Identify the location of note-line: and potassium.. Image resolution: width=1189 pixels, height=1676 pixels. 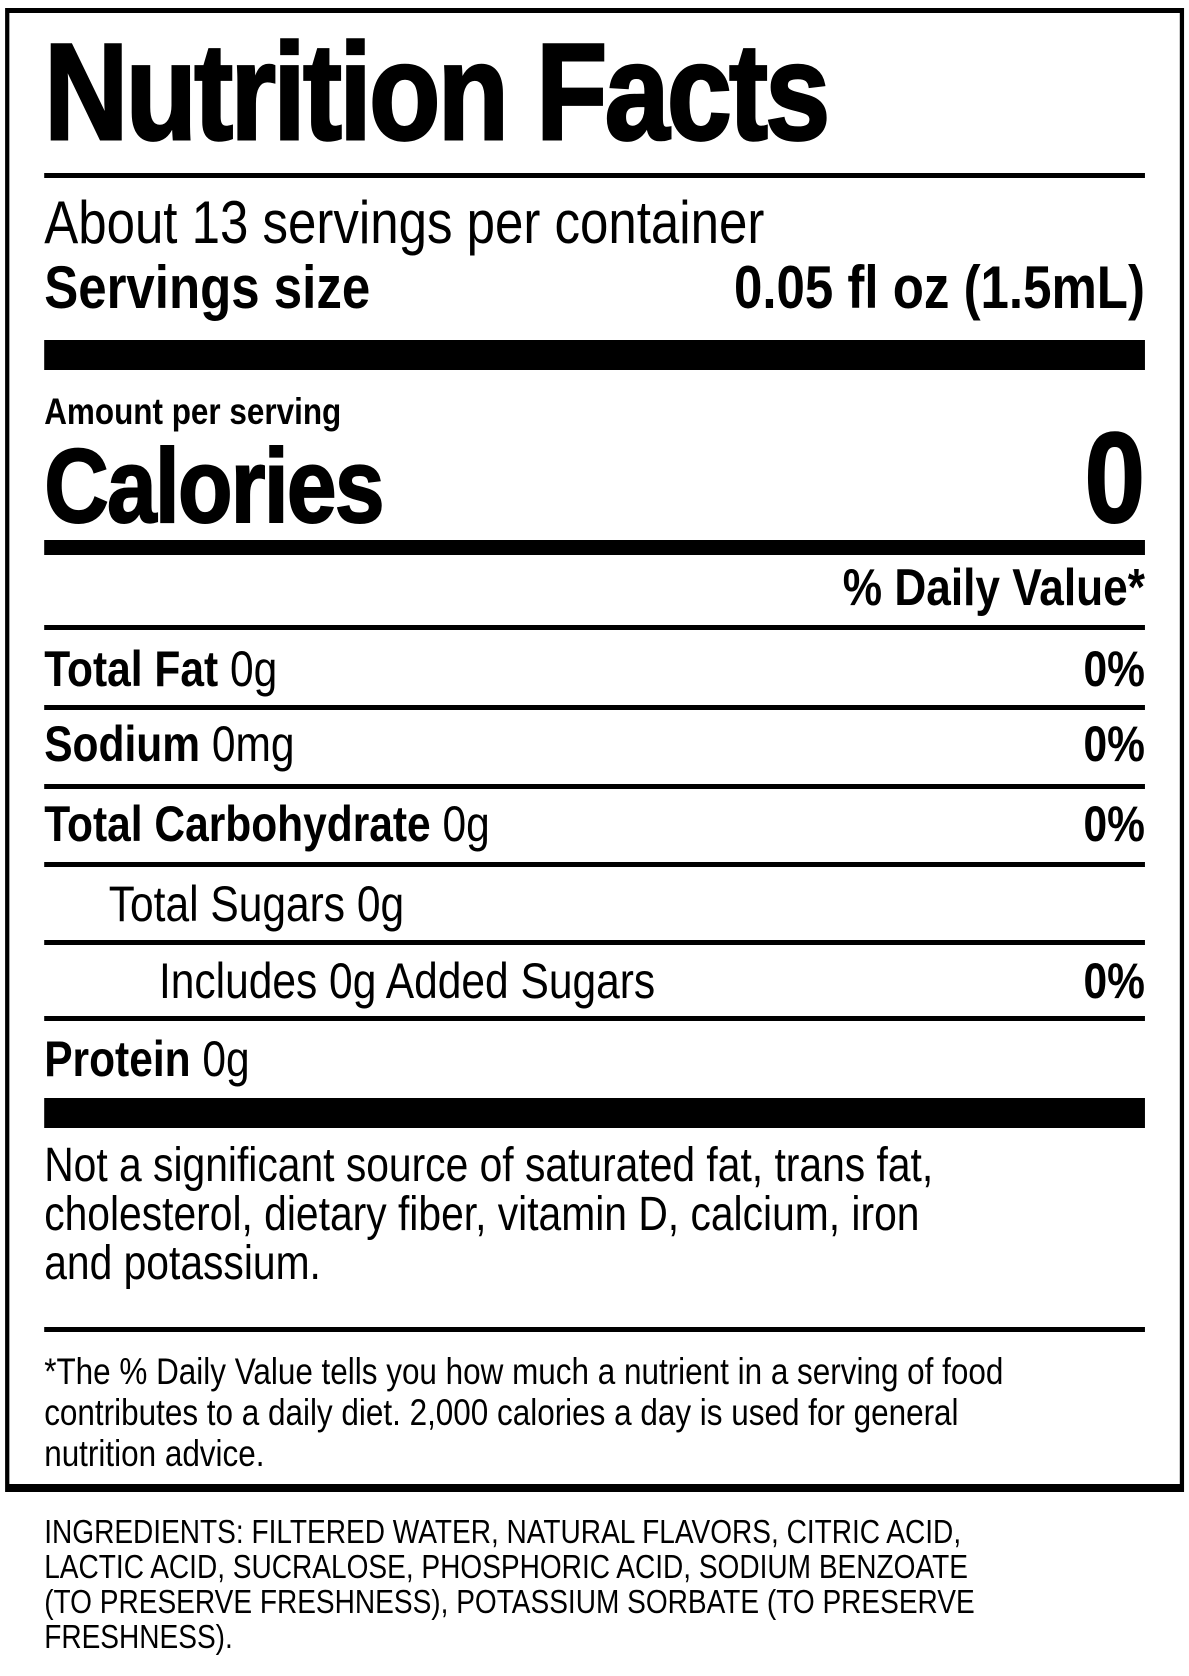
(182, 1263).